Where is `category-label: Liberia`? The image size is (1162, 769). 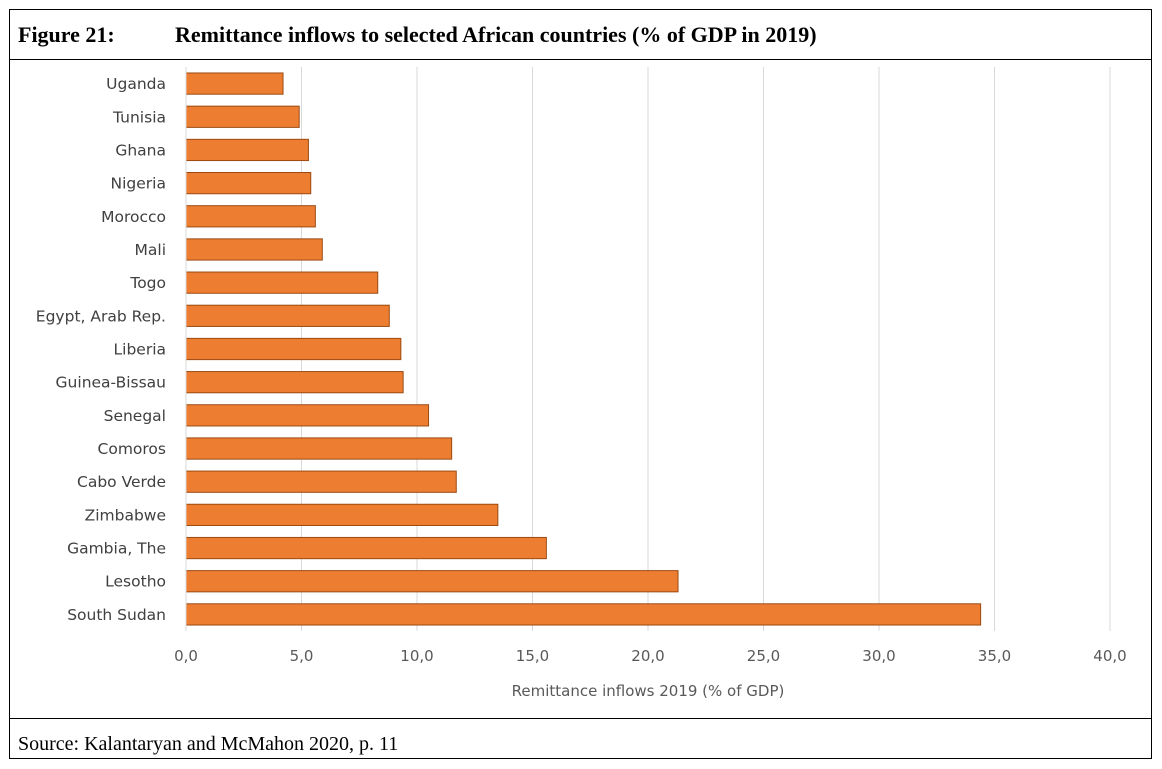
category-label: Liberia is located at coordinates (140, 350).